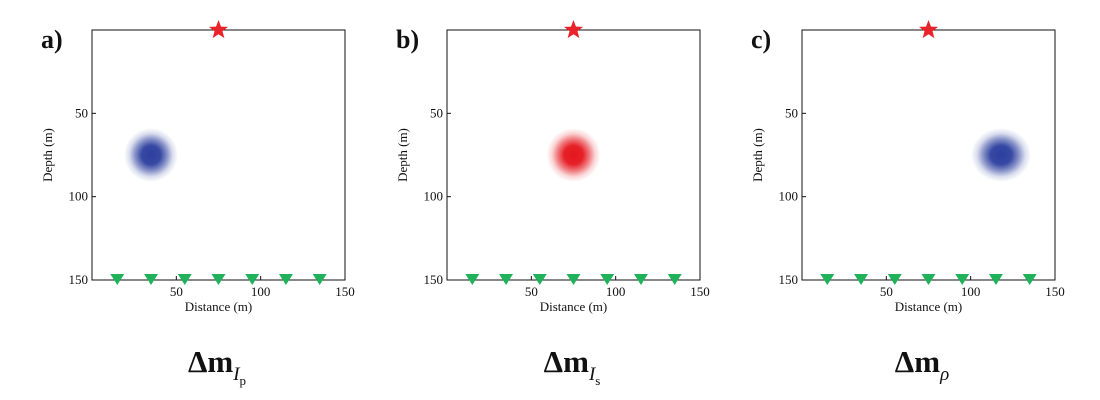 The height and width of the screenshot is (400, 1100). I want to click on panel-caption: ΔmIp, so click(217, 366).